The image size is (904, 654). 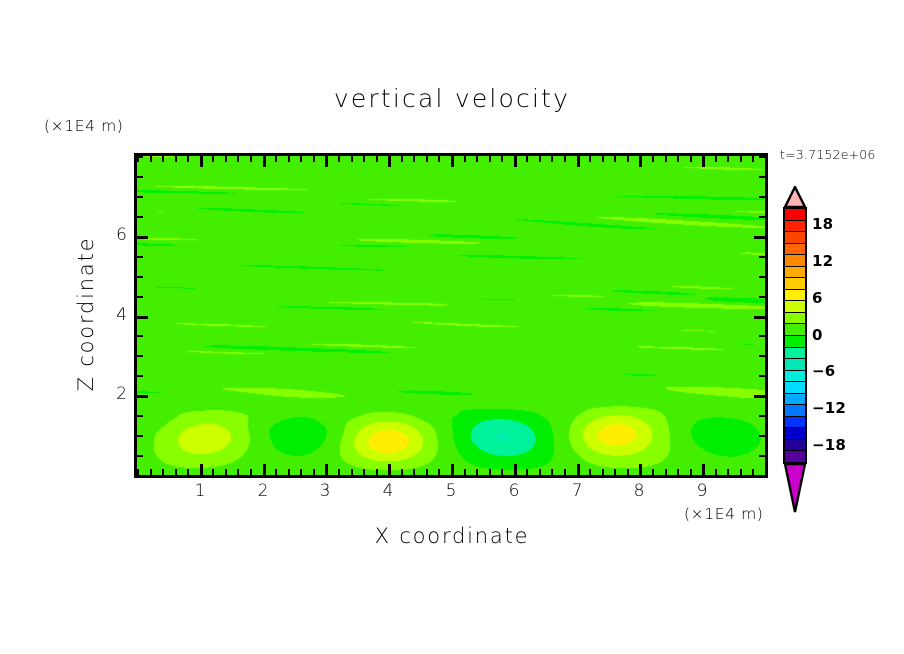 I want to click on x-tick-label: 3, so click(x=325, y=491).